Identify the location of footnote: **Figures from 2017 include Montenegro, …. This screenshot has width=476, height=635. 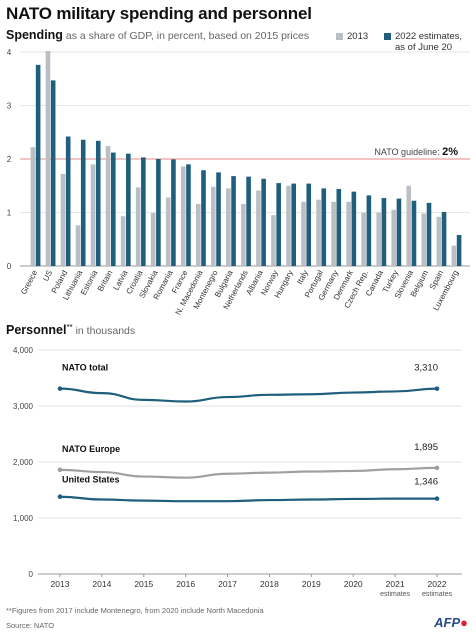
(135, 610).